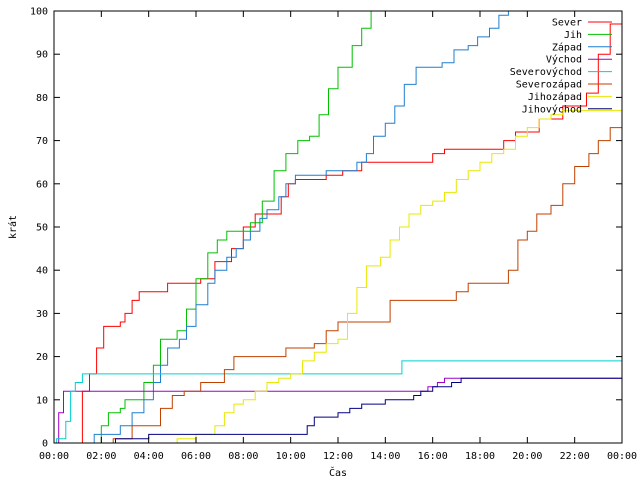  Describe the element at coordinates (433, 456) in the screenshot. I see `x-tick-label: 16:00` at that location.